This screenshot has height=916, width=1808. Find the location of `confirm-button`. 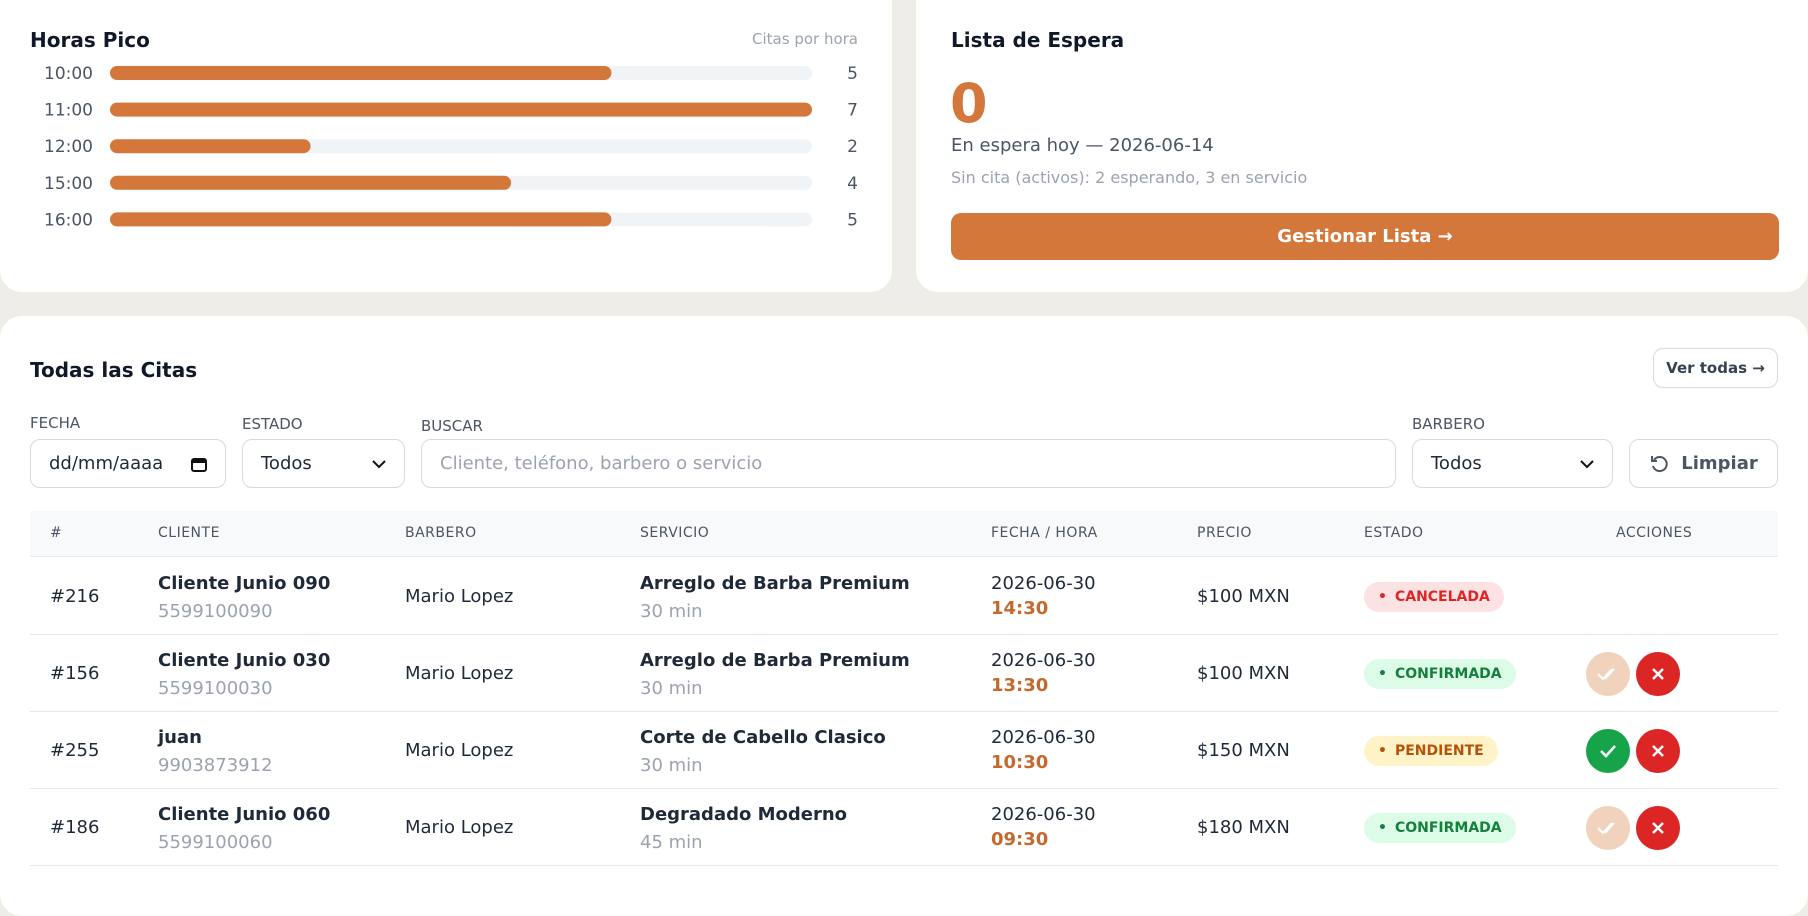

confirm-button is located at coordinates (1608, 751).